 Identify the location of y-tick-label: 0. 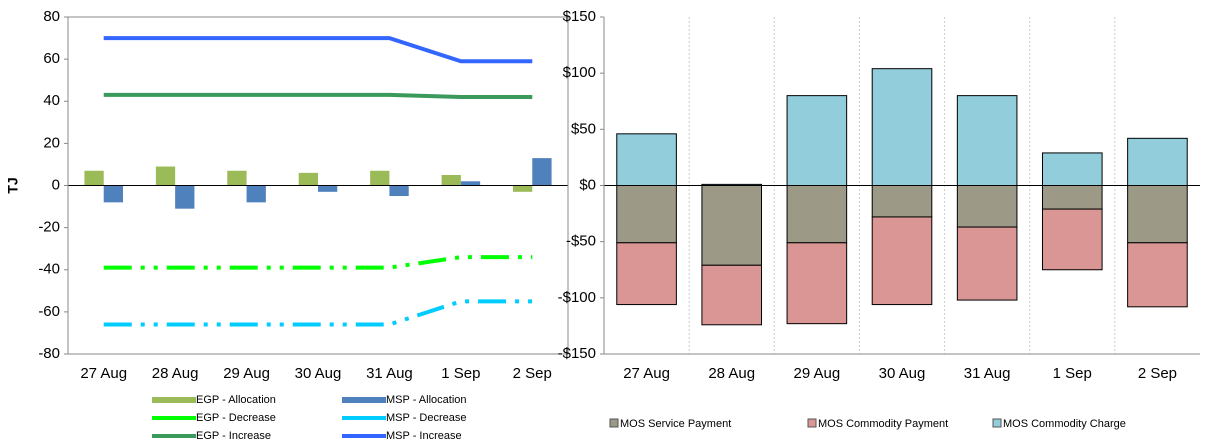
(56, 184).